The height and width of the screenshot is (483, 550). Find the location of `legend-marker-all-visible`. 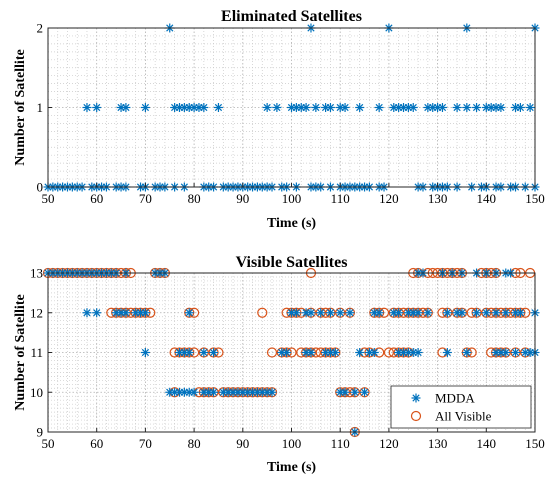

legend-marker-all-visible is located at coordinates (416, 416).